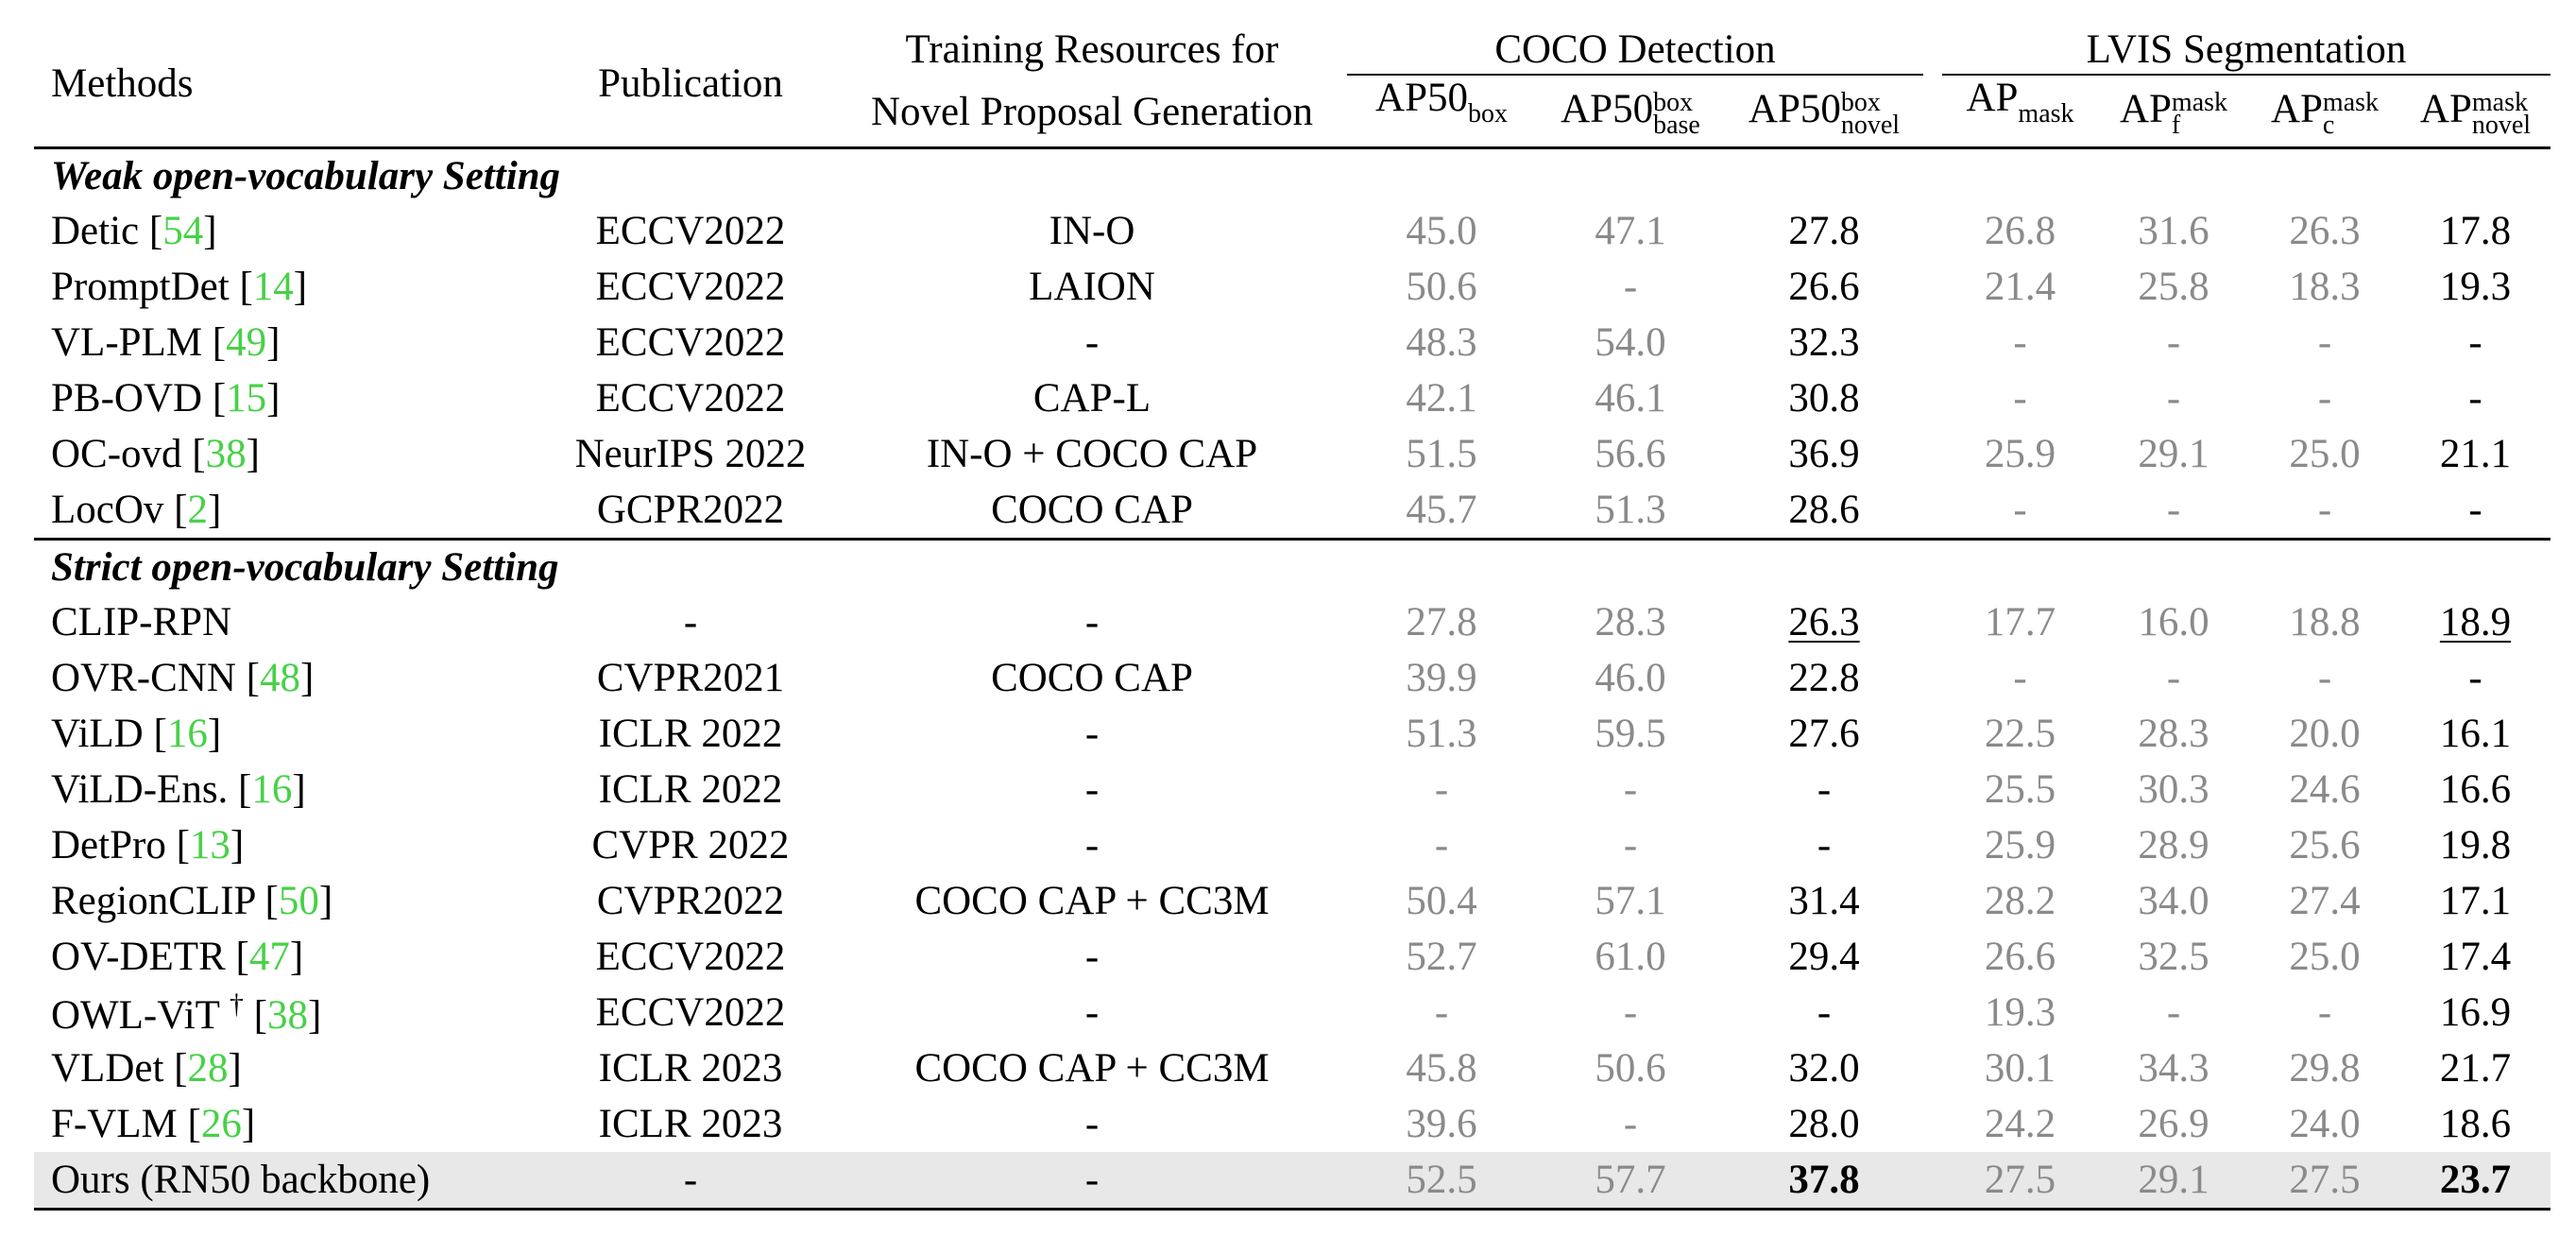 Image resolution: width=2576 pixels, height=1237 pixels. I want to click on method-name: PromptDet [, so click(152, 287).